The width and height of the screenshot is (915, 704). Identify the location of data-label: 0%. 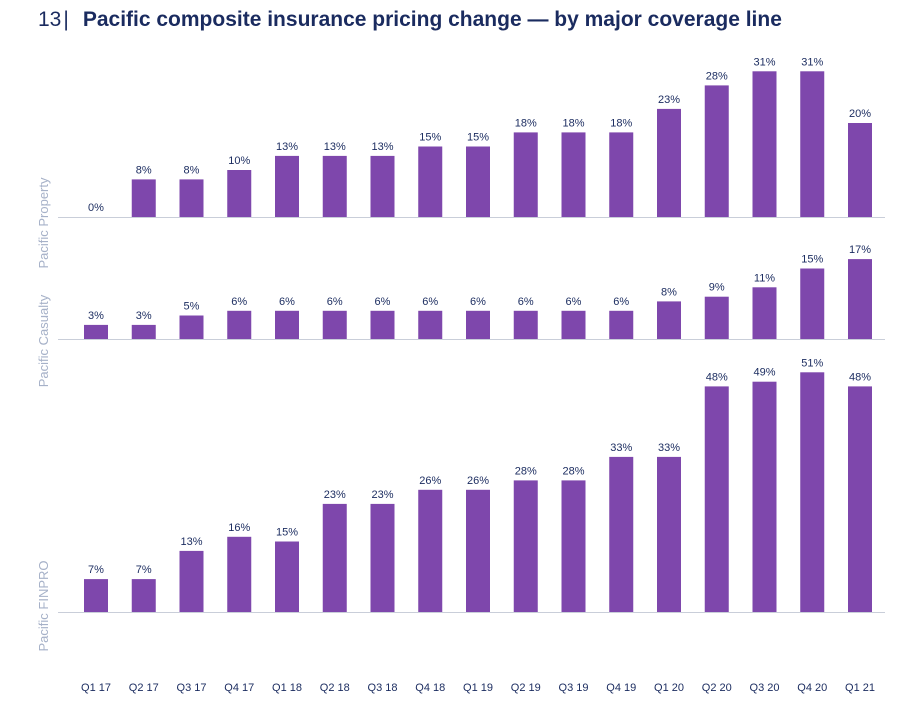
(96, 208).